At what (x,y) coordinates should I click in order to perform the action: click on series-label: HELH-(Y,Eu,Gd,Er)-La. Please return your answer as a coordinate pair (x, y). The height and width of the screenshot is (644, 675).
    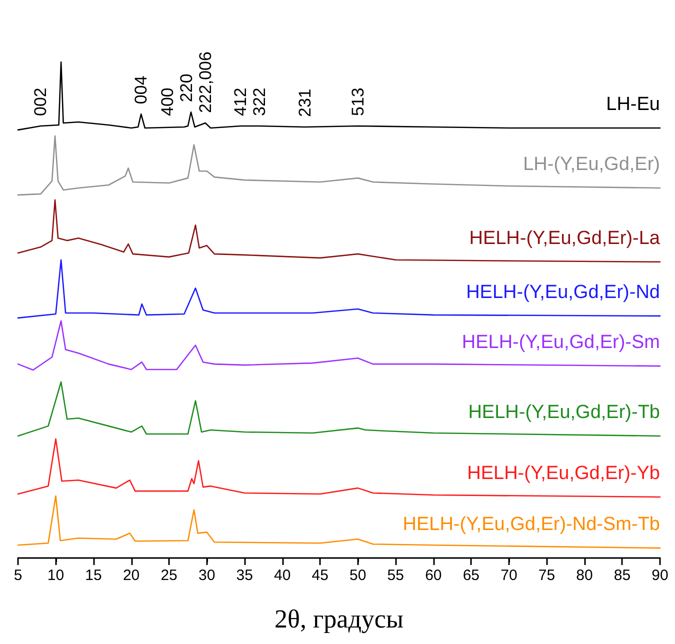
    Looking at the image, I should click on (564, 238).